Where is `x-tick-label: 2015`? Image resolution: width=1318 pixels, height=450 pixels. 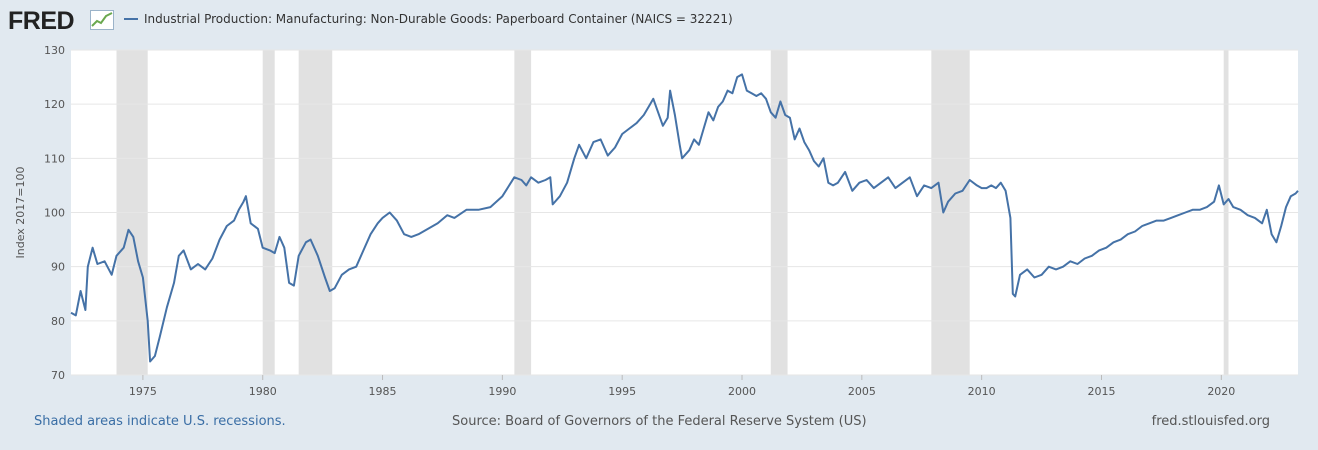
x-tick-label: 2015 is located at coordinates (1101, 391).